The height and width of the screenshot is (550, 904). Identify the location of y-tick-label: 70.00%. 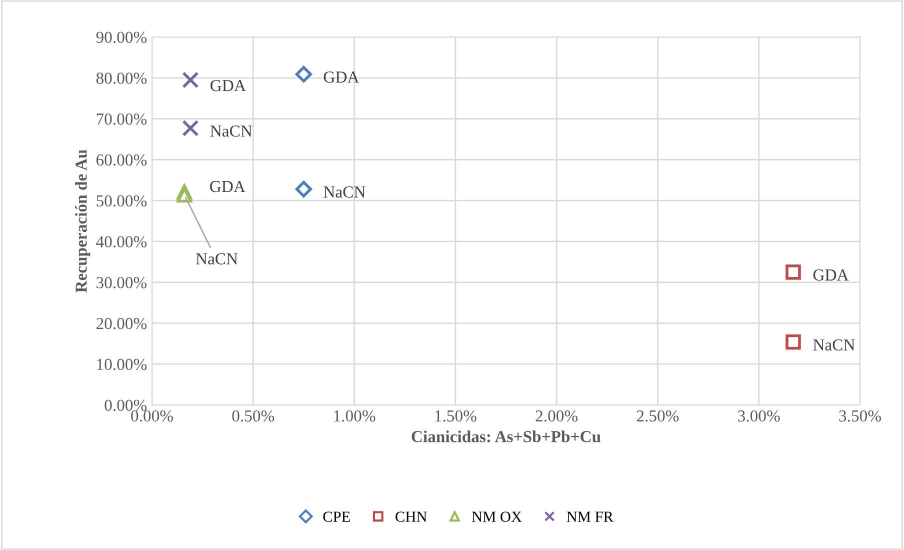
(121, 119).